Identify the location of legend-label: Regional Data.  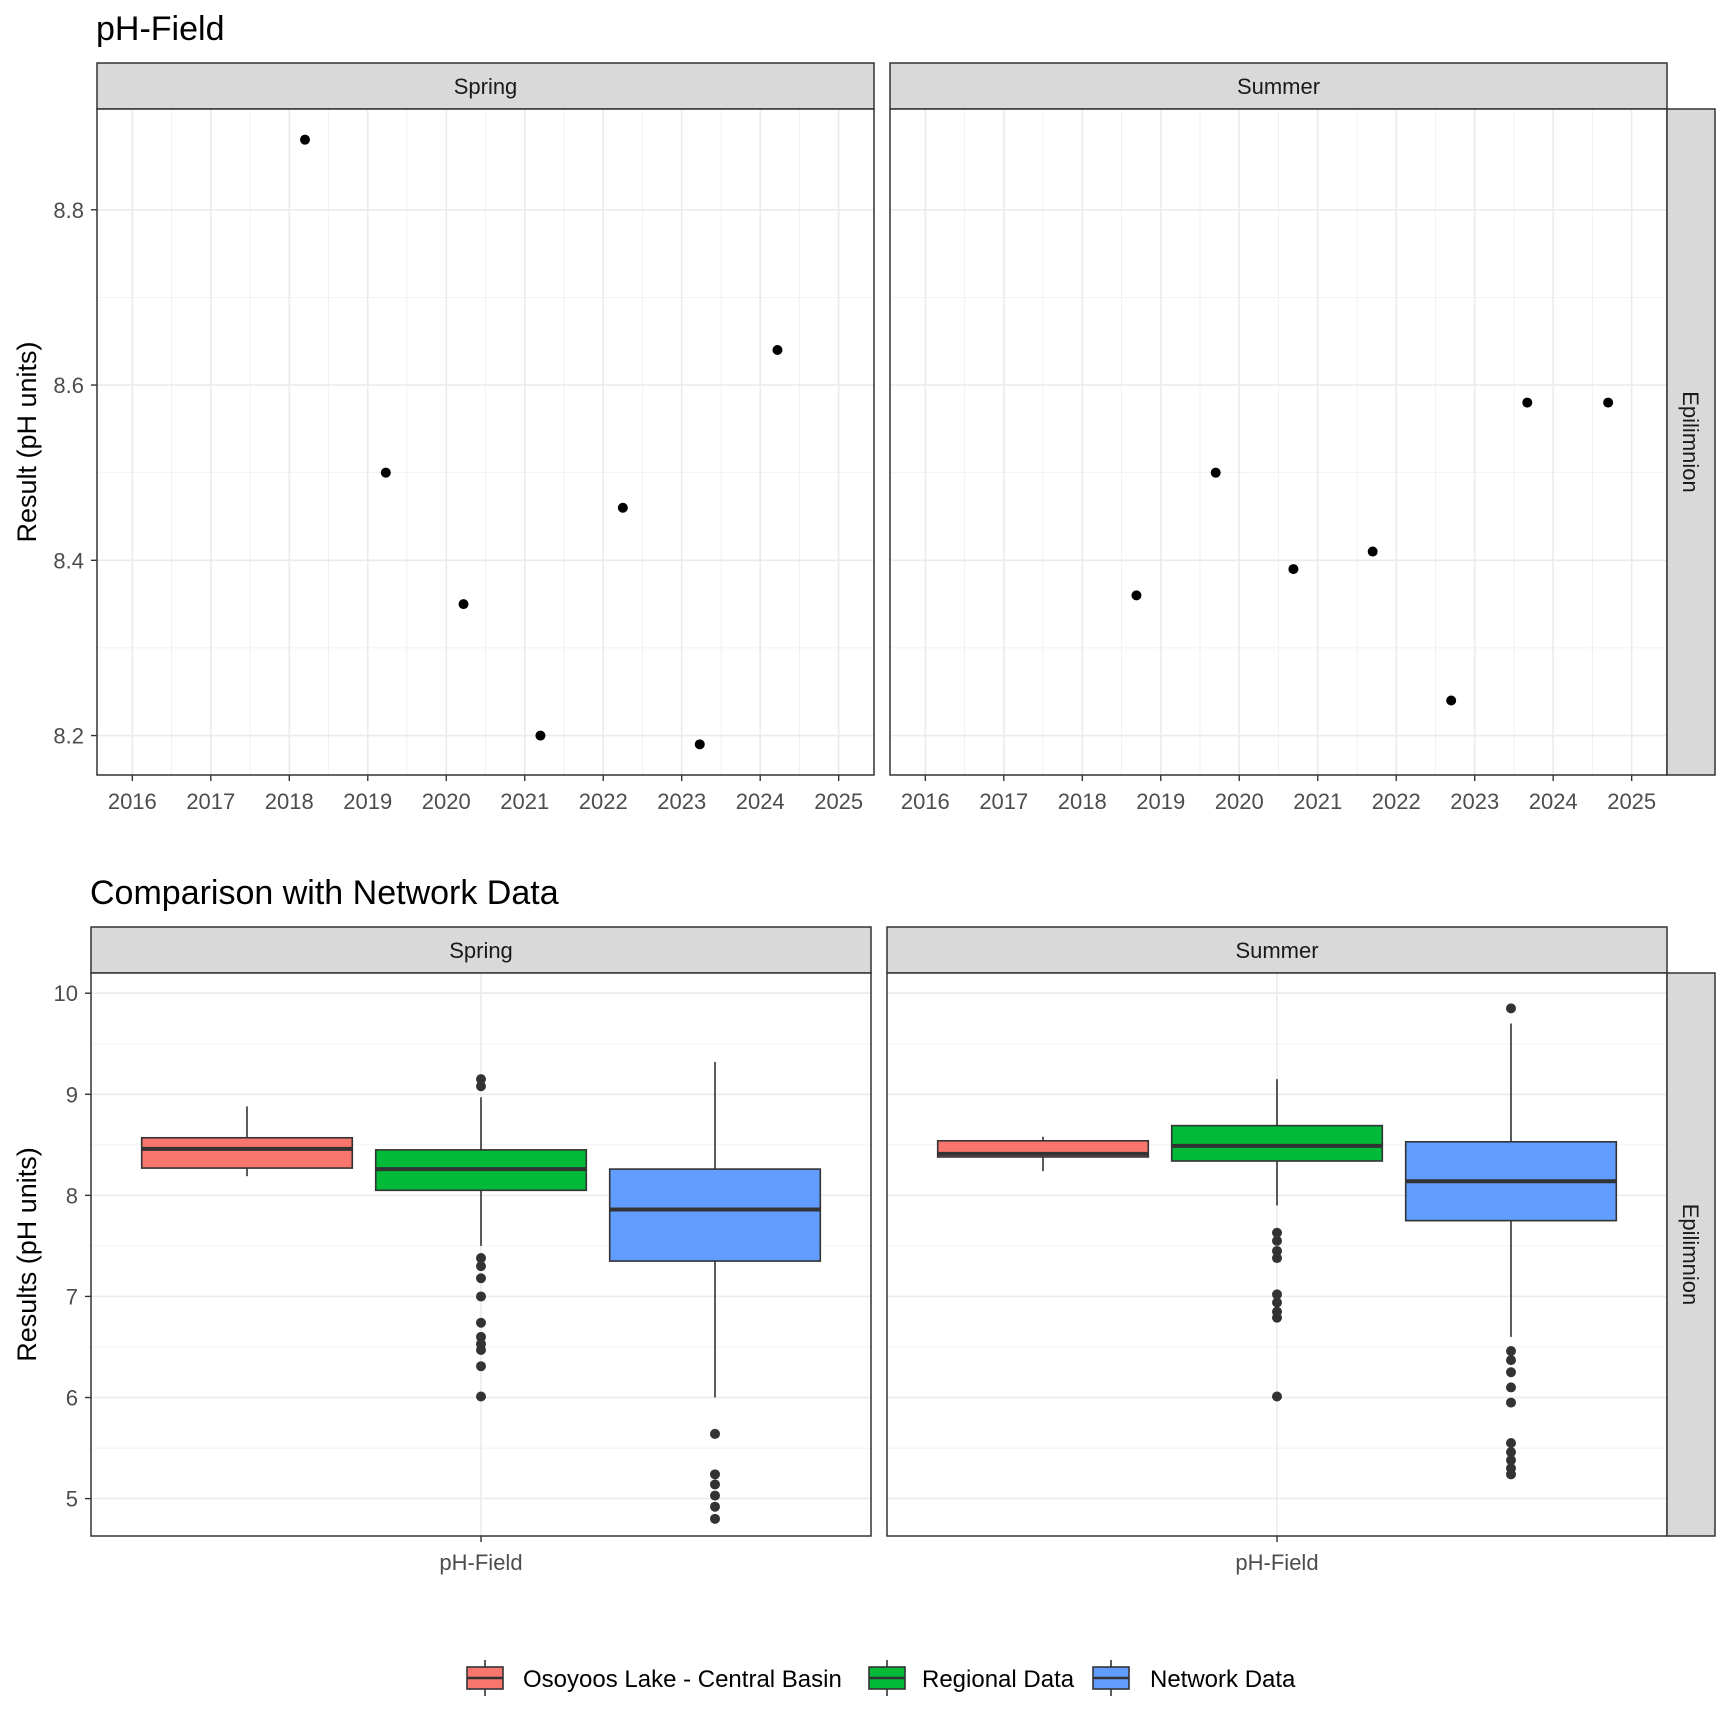
(998, 1679).